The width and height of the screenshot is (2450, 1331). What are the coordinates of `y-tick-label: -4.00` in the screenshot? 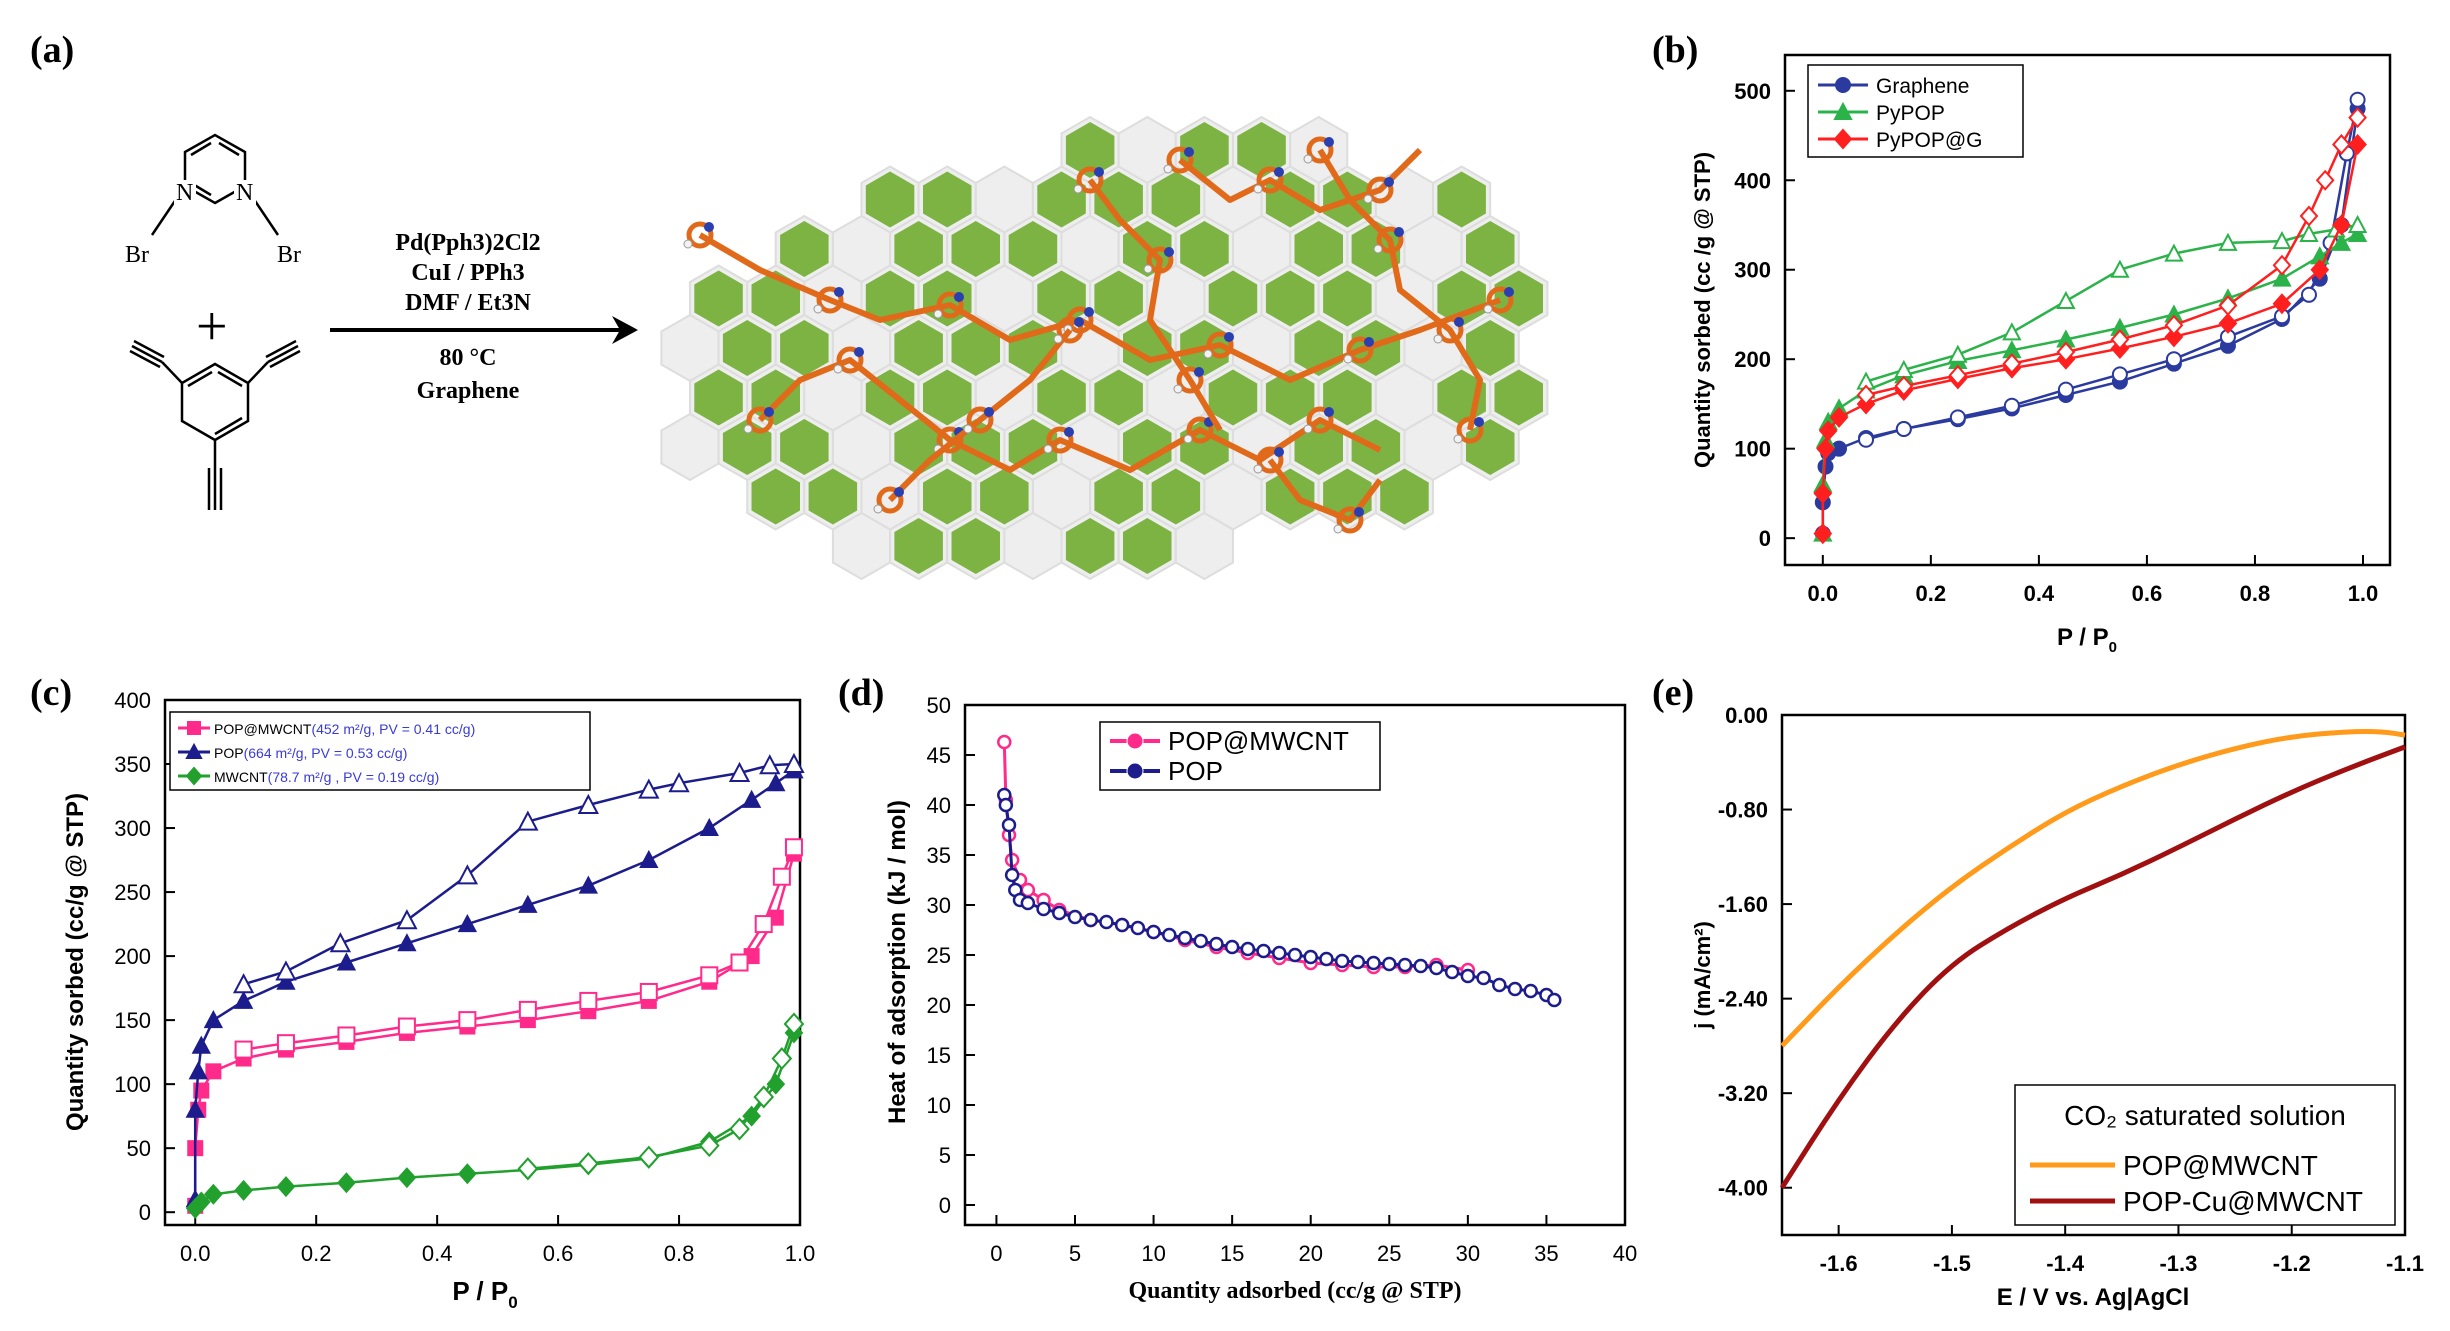 It's located at (1743, 1188).